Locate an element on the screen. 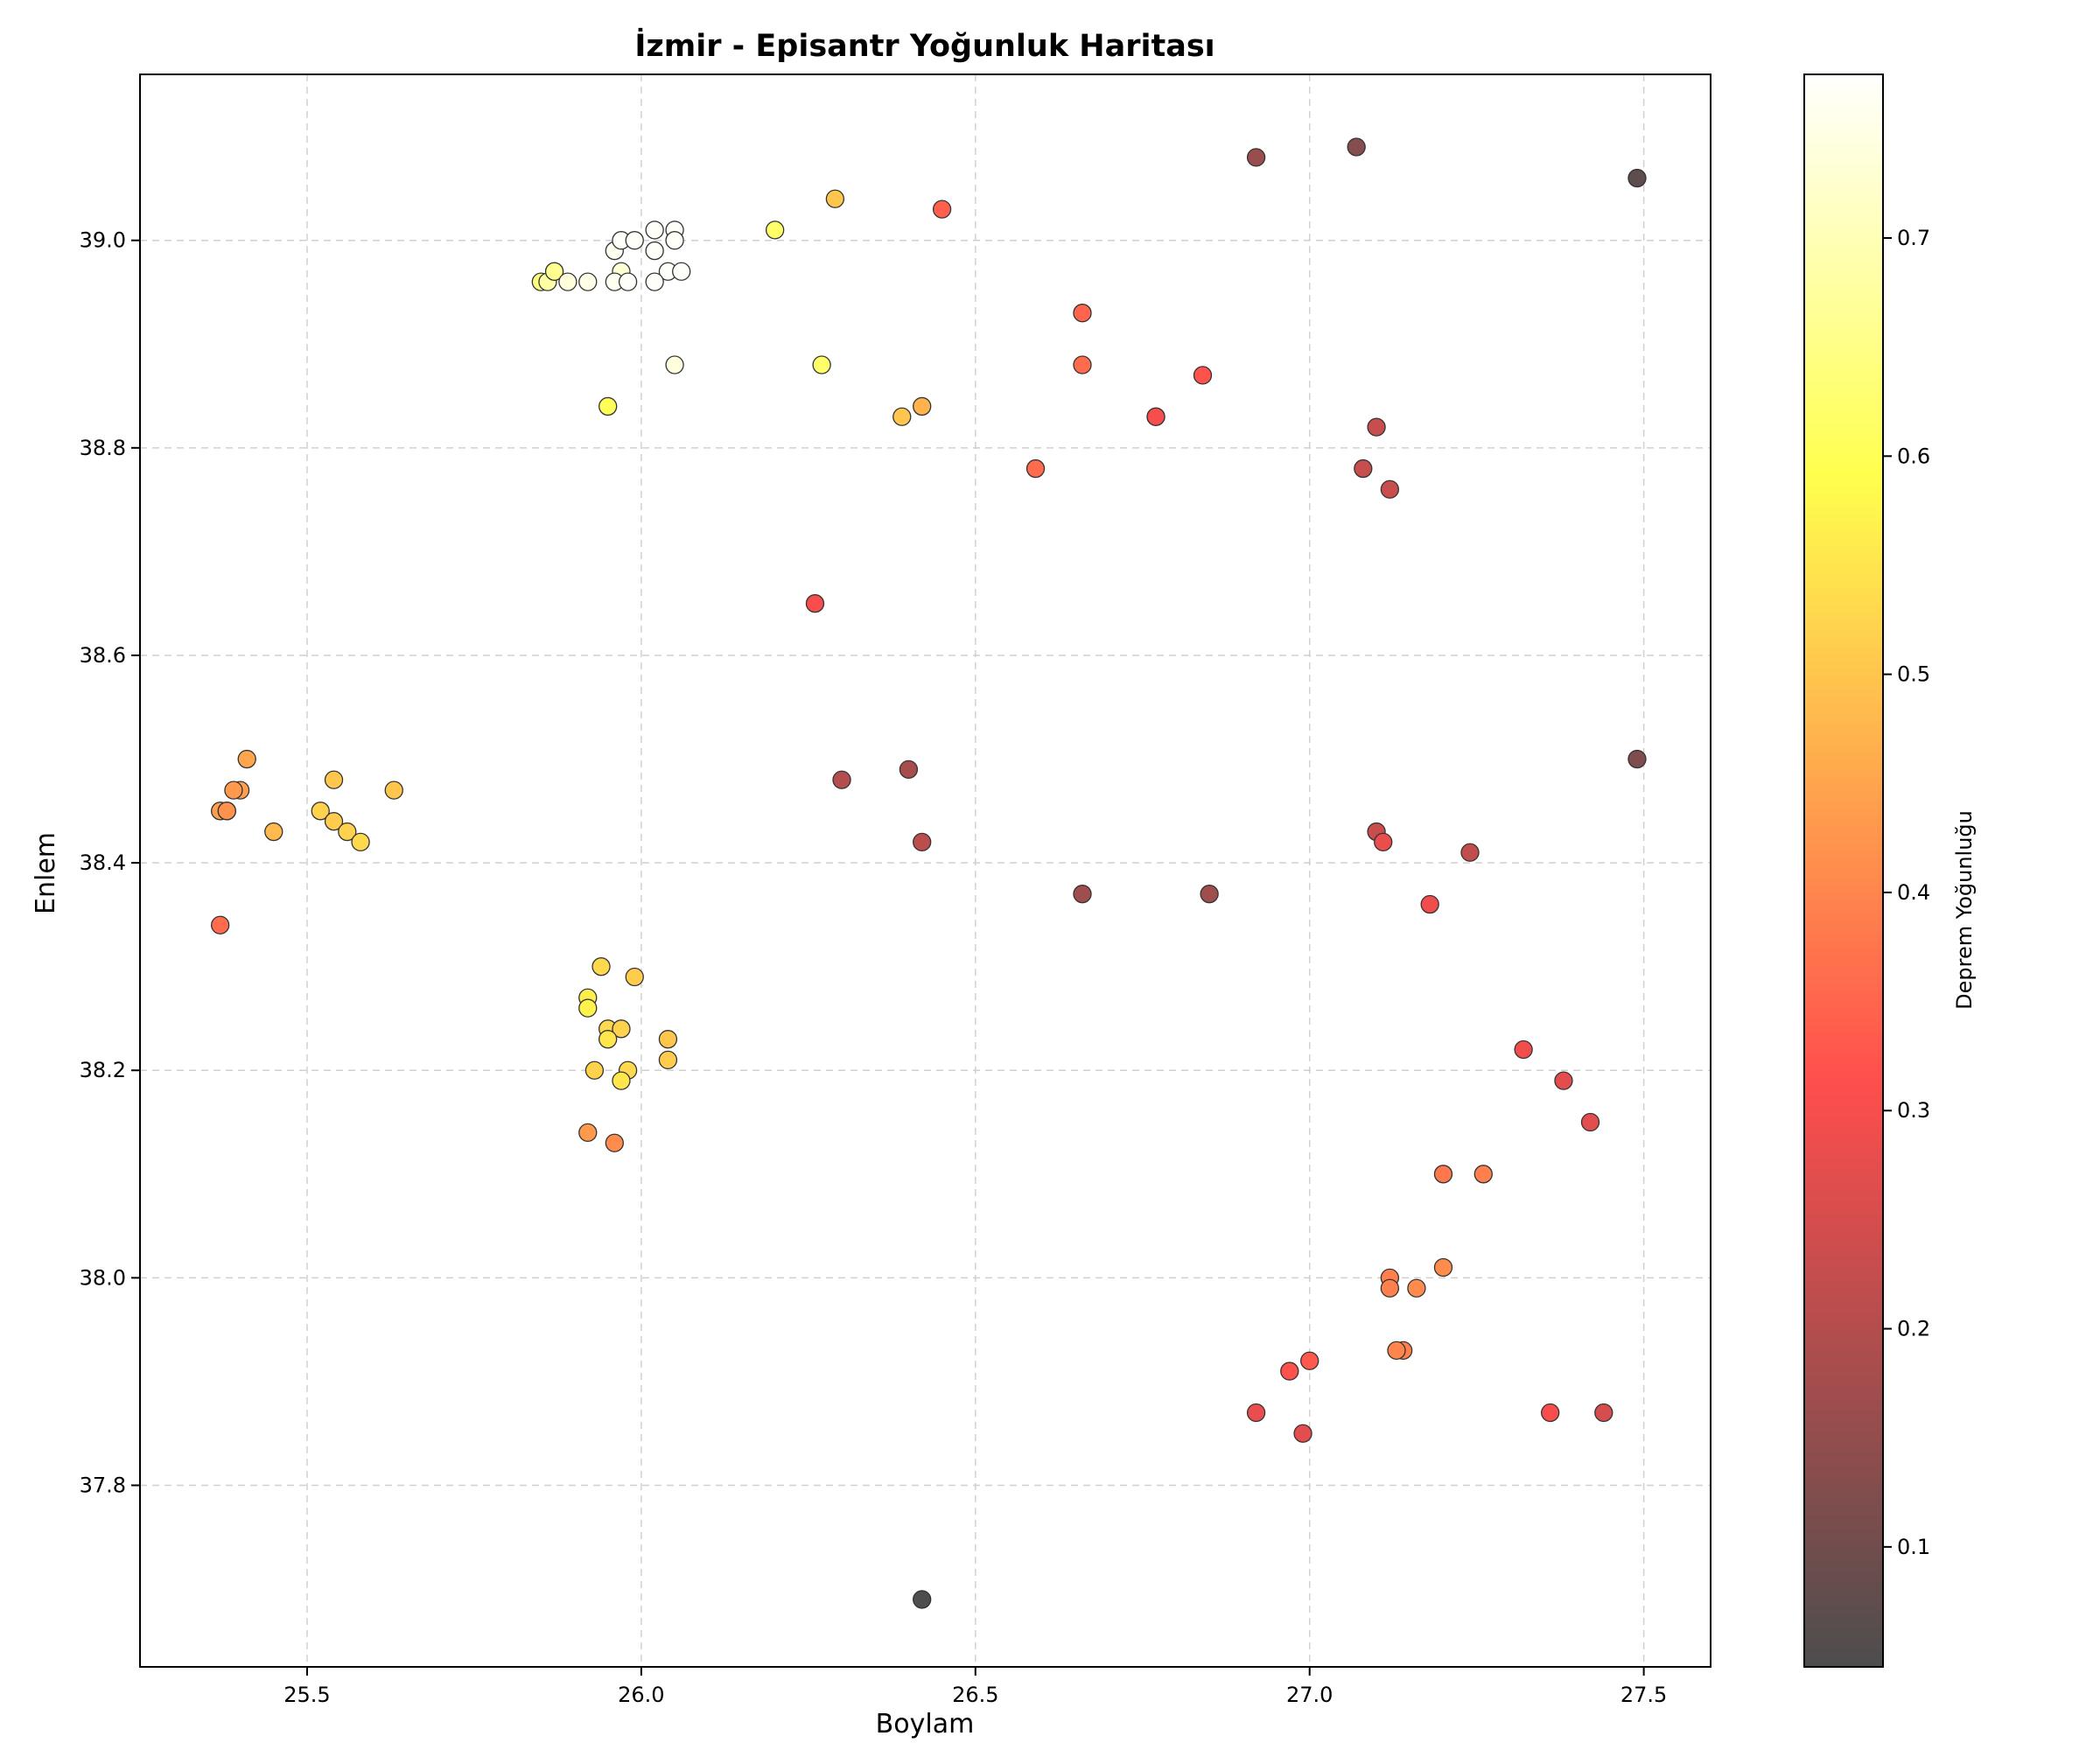  colorbar-tick-label: 0.5 is located at coordinates (1913, 674).